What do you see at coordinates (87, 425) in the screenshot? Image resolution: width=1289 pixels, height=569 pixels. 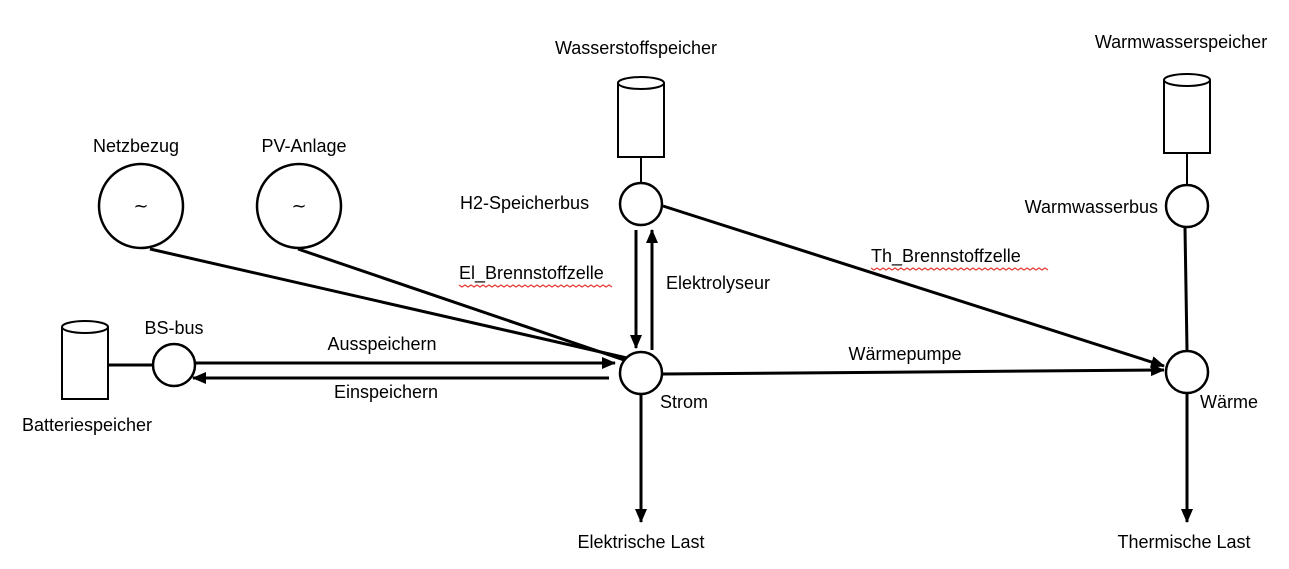 I see `batteriespeicher-label: Batteriespeicher` at bounding box center [87, 425].